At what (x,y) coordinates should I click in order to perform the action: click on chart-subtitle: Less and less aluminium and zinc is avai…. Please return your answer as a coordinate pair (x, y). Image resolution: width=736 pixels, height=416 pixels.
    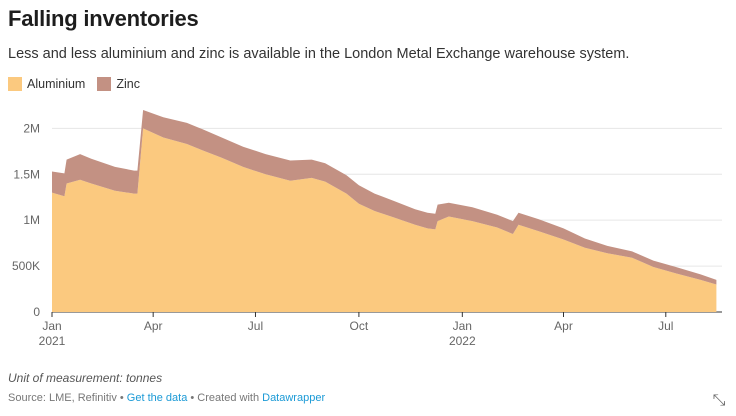
    Looking at the image, I should click on (319, 54).